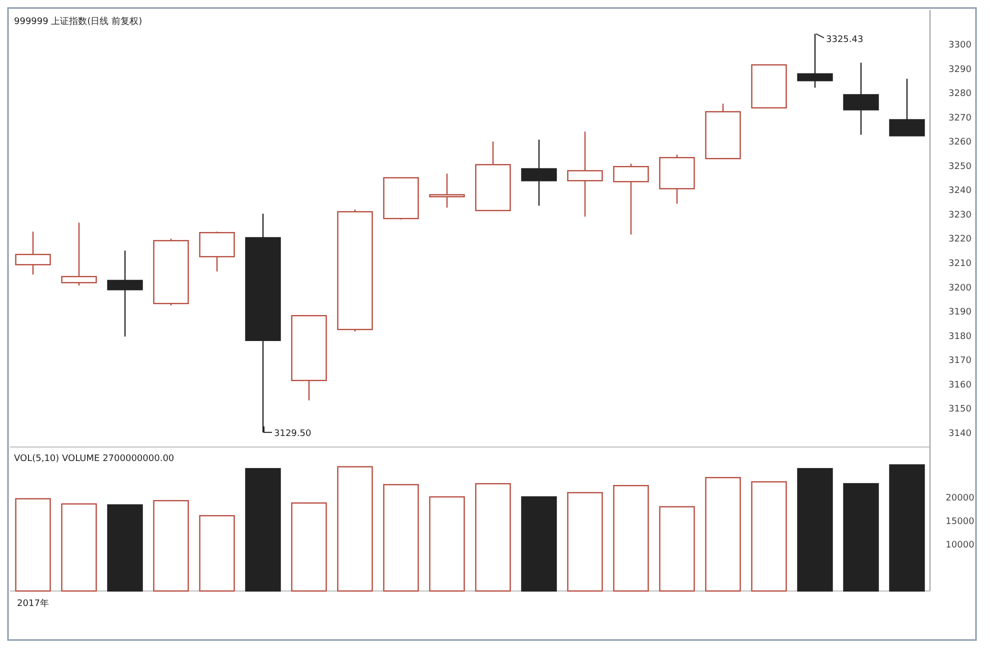  What do you see at coordinates (960, 361) in the screenshot?
I see `y-tick-label: 3170` at bounding box center [960, 361].